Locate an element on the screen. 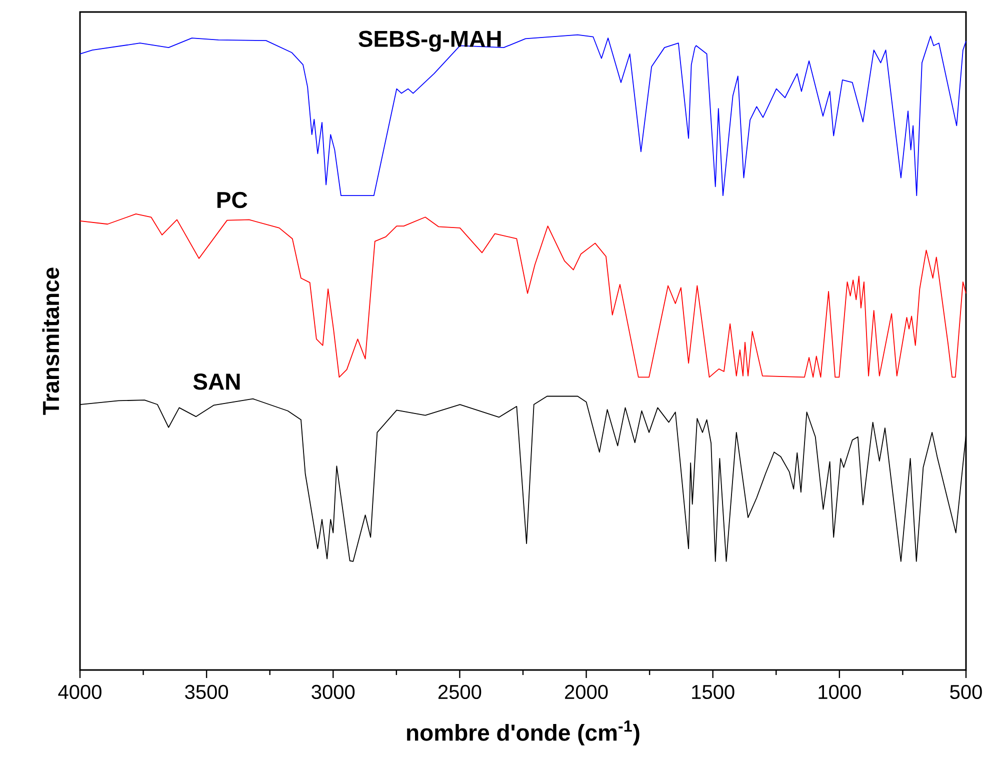  series-label: PC is located at coordinates (232, 200).